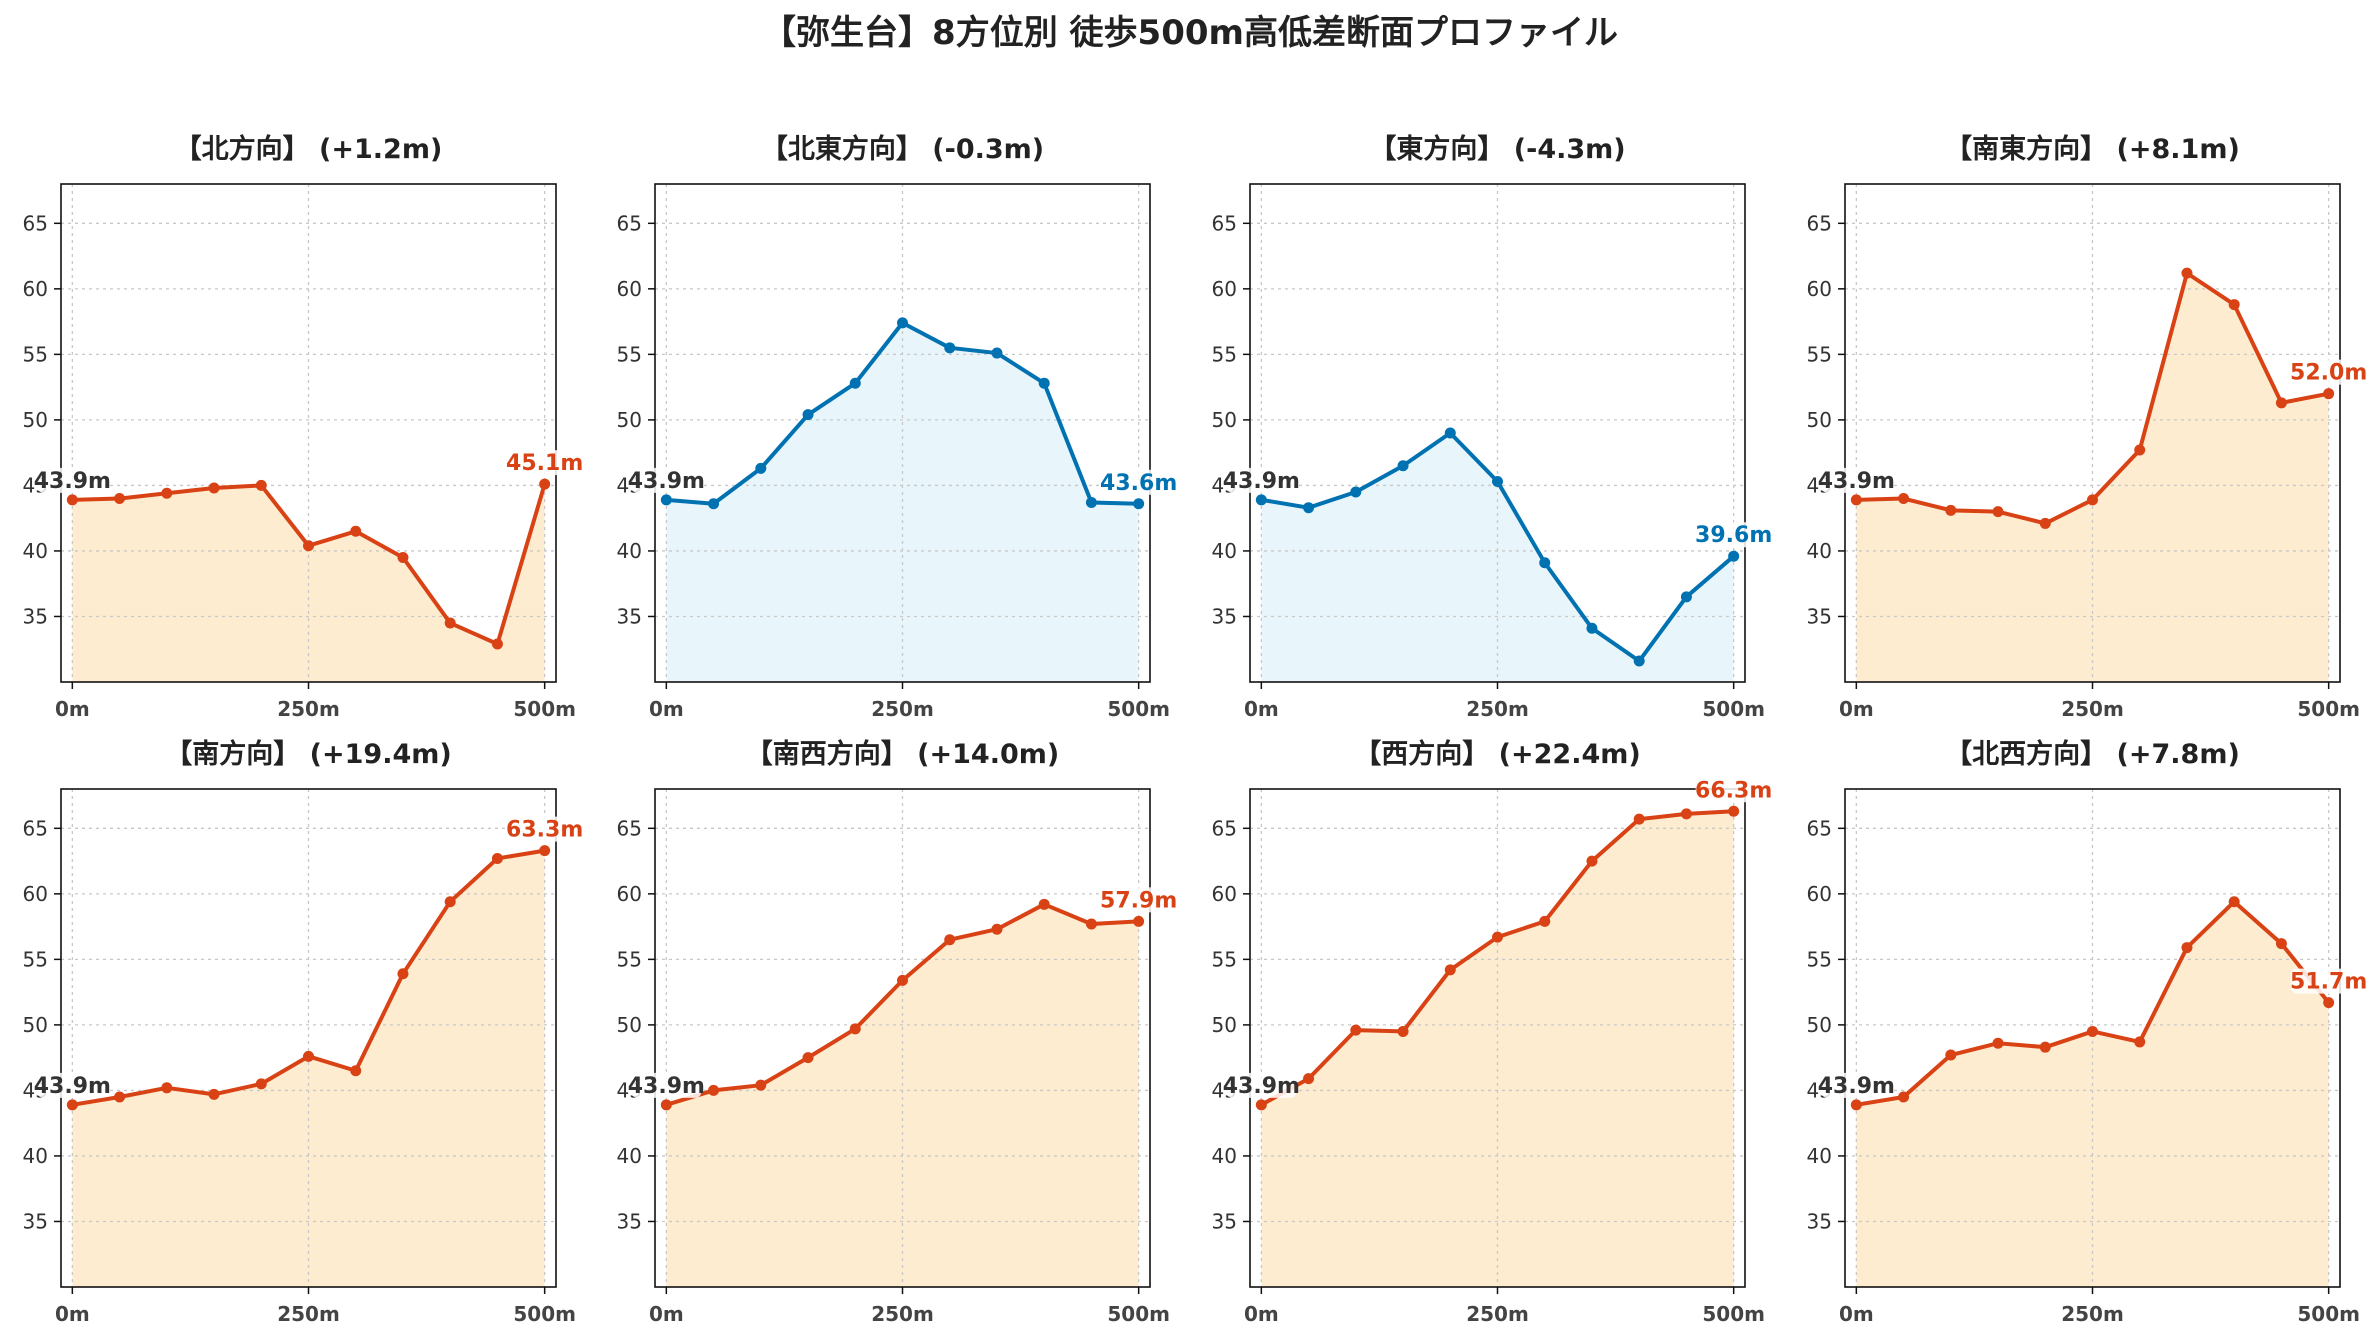 This screenshot has width=2380, height=1340. Describe the element at coordinates (1190, 33) in the screenshot. I see `suptitle: 【弥生台】8方位別 徒歩500m高低差断面プロファイル` at that location.